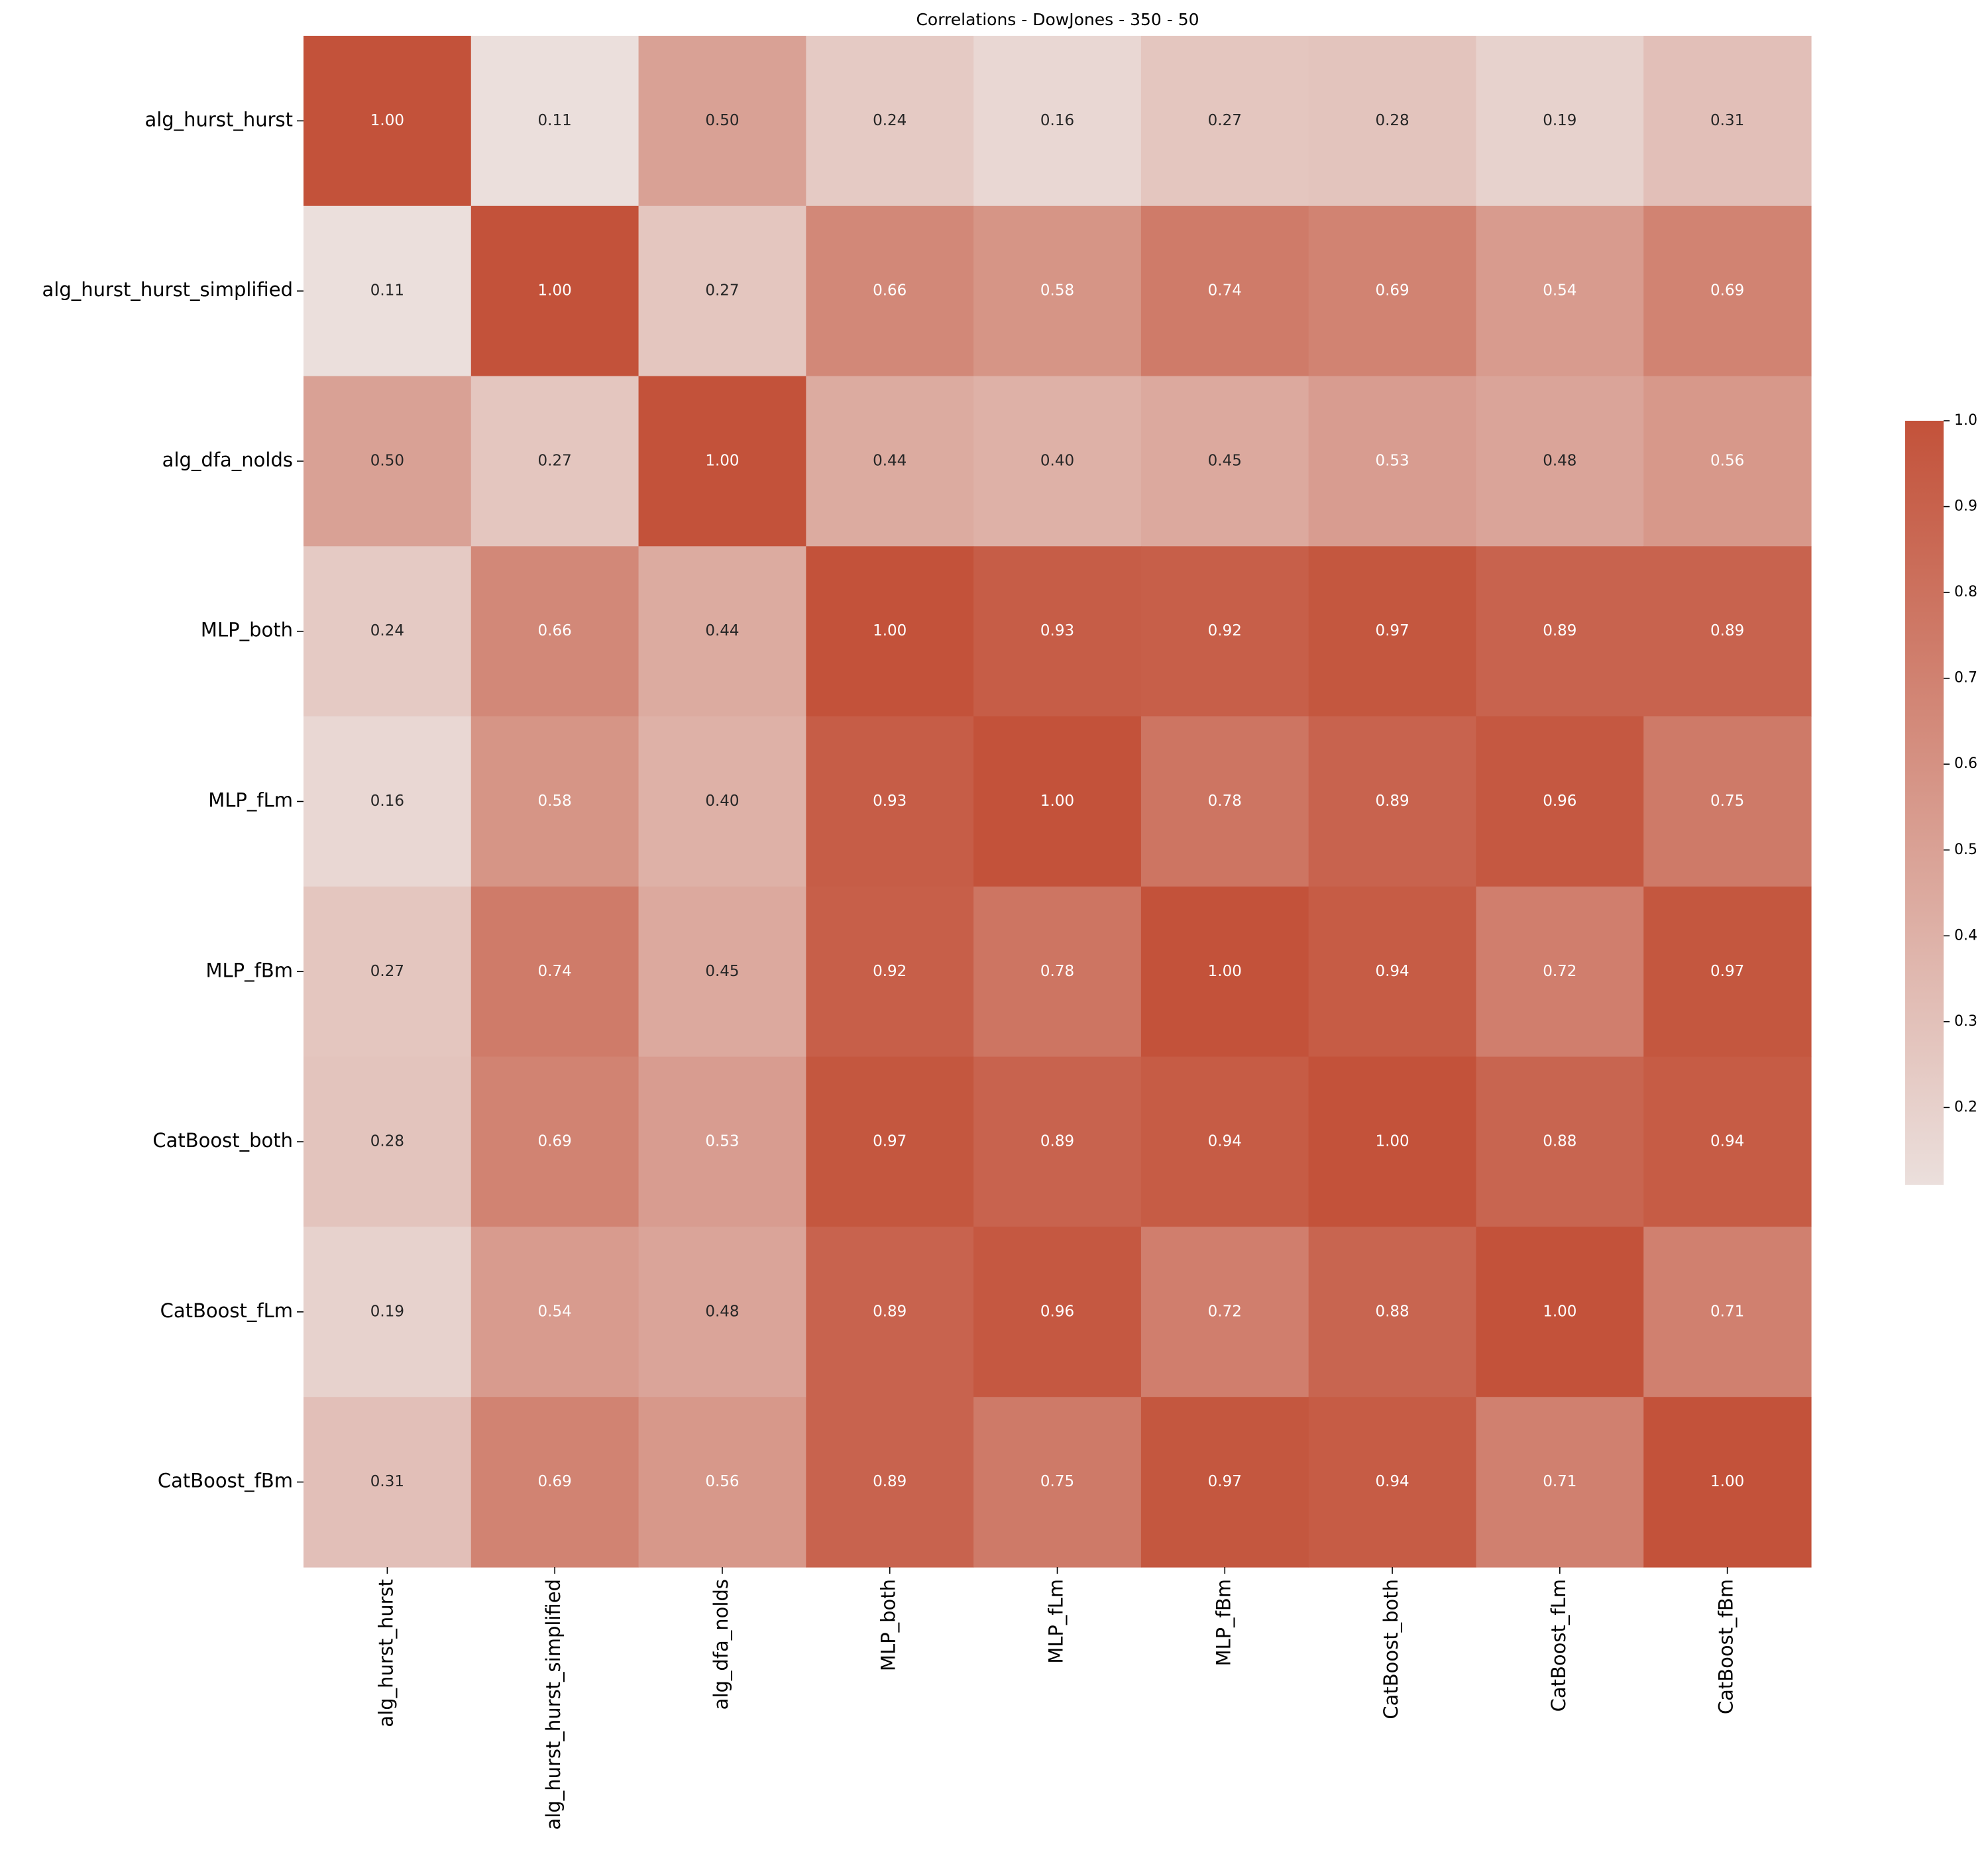 The width and height of the screenshot is (1988, 1858). What do you see at coordinates (225, 1481) in the screenshot?
I see `y-tick-label: CatBoost_fBm` at bounding box center [225, 1481].